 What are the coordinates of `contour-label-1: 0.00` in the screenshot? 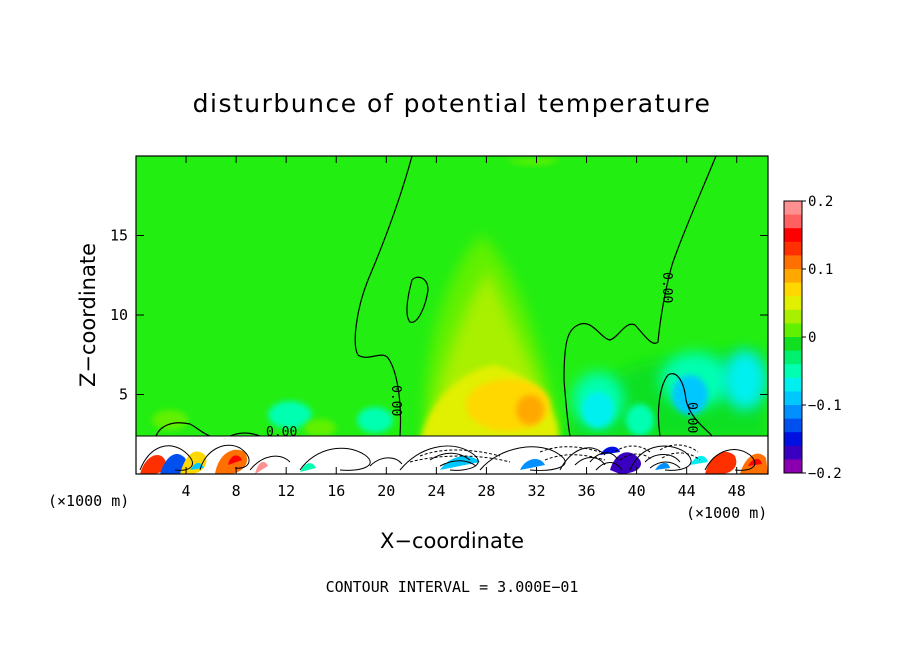 It's located at (395, 400).